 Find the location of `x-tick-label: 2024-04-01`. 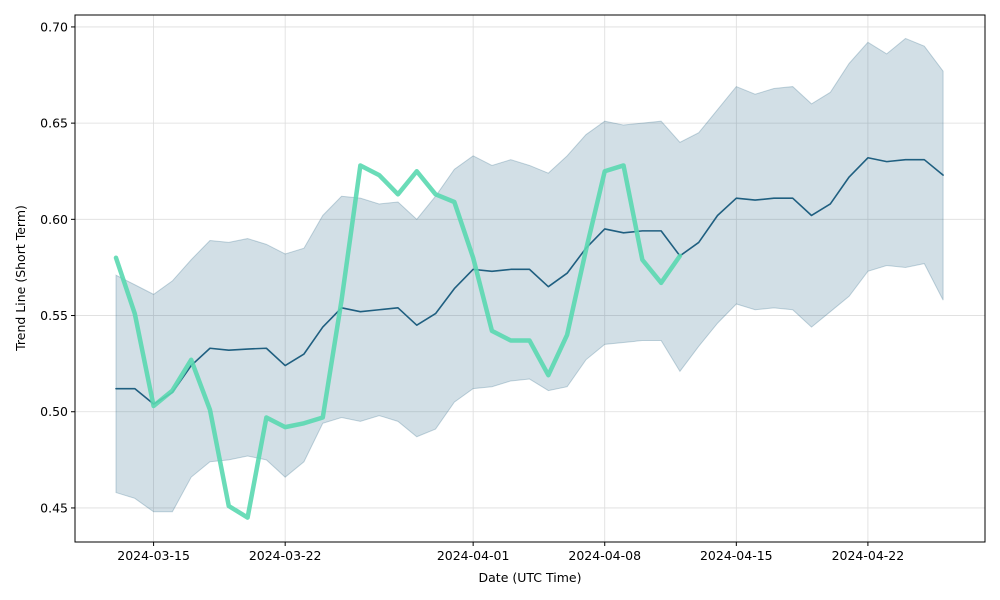

x-tick-label: 2024-04-01 is located at coordinates (473, 555).